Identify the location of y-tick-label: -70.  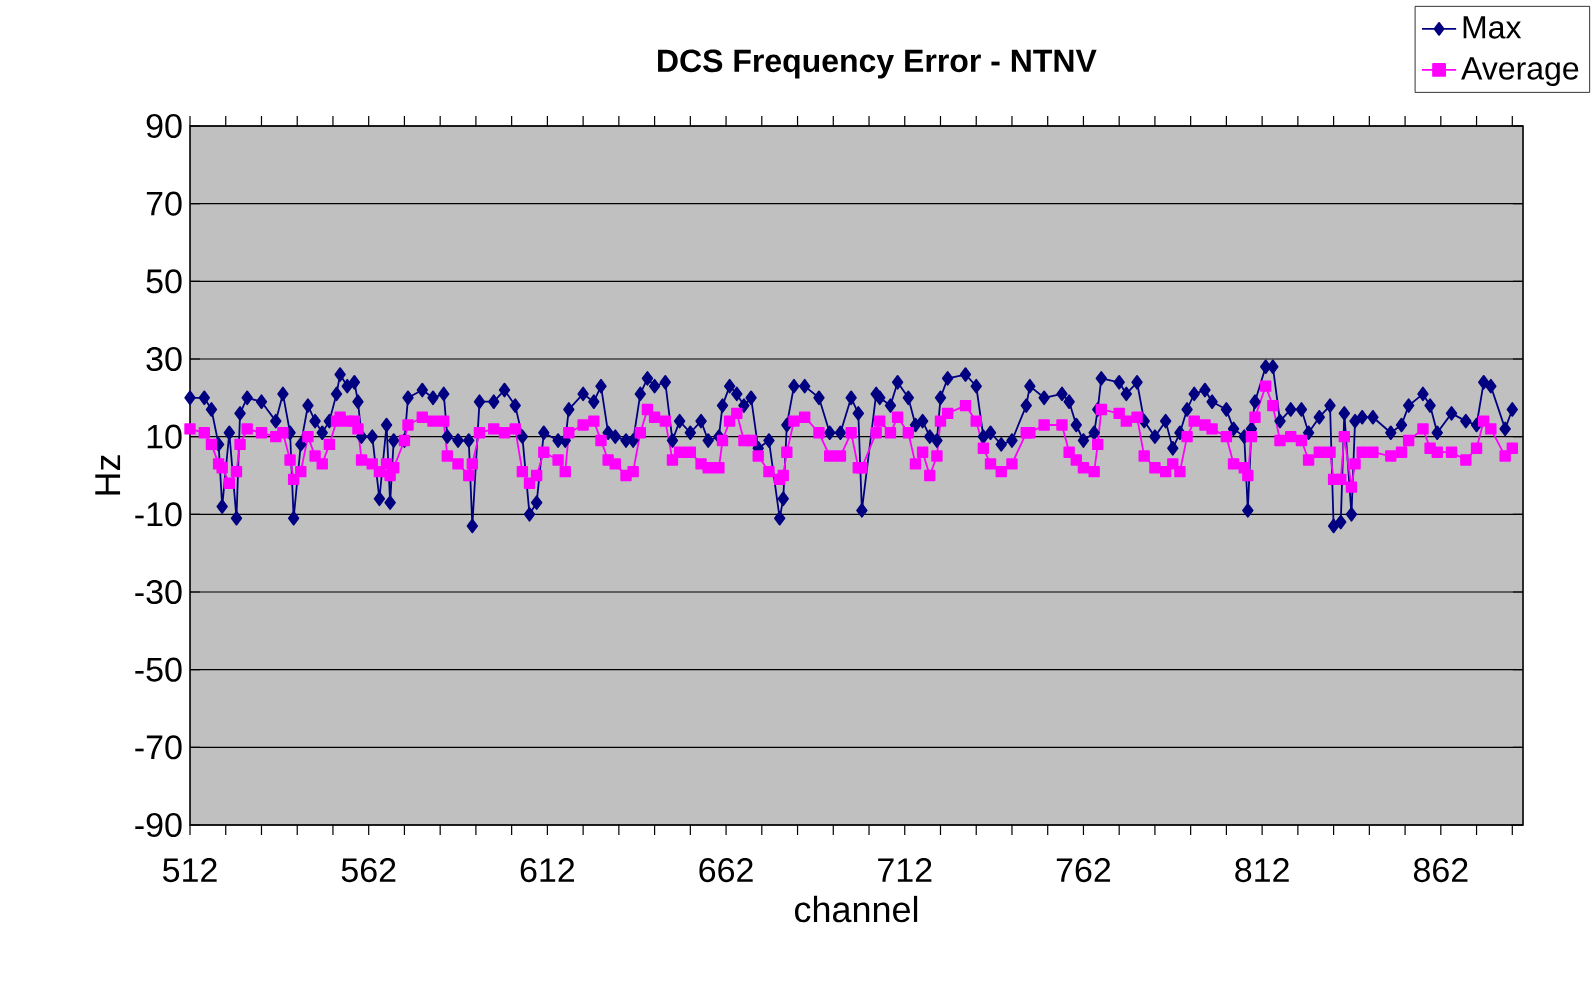
(158, 747).